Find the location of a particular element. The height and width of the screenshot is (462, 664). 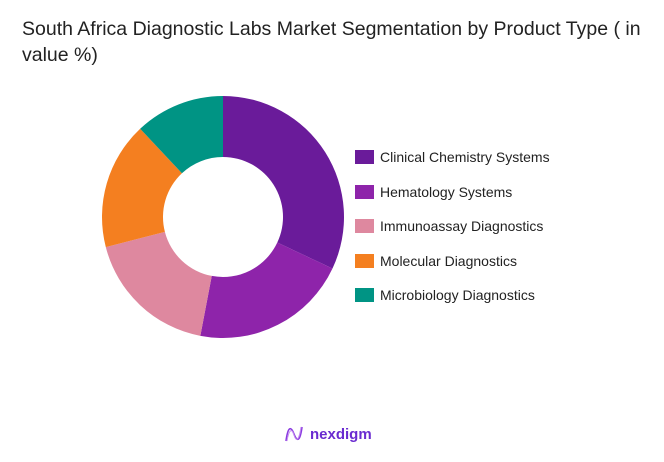

legend-item-microbiology: Microbiology Diagnostics is located at coordinates (452, 295).